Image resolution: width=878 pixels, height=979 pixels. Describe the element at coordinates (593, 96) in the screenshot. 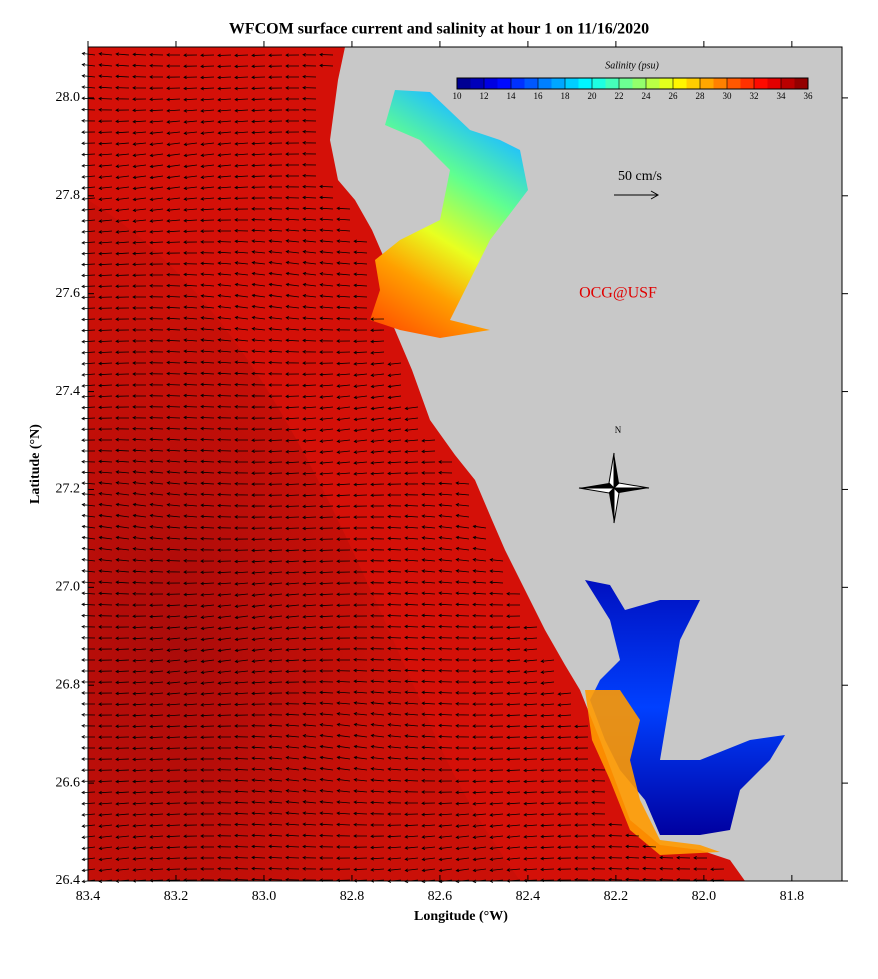

I see `colorbar-tick-label: 20` at that location.